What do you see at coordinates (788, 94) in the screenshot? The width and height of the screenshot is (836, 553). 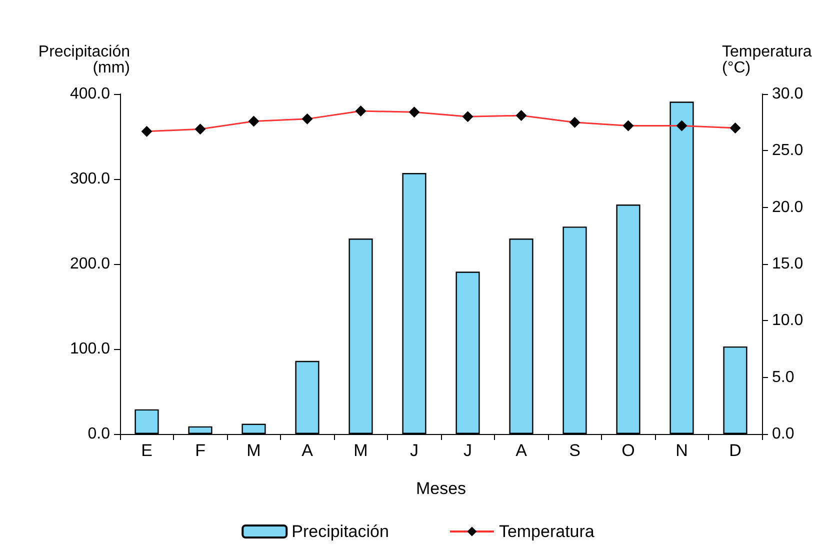 I see `y2-tick-label: 30.0` at bounding box center [788, 94].